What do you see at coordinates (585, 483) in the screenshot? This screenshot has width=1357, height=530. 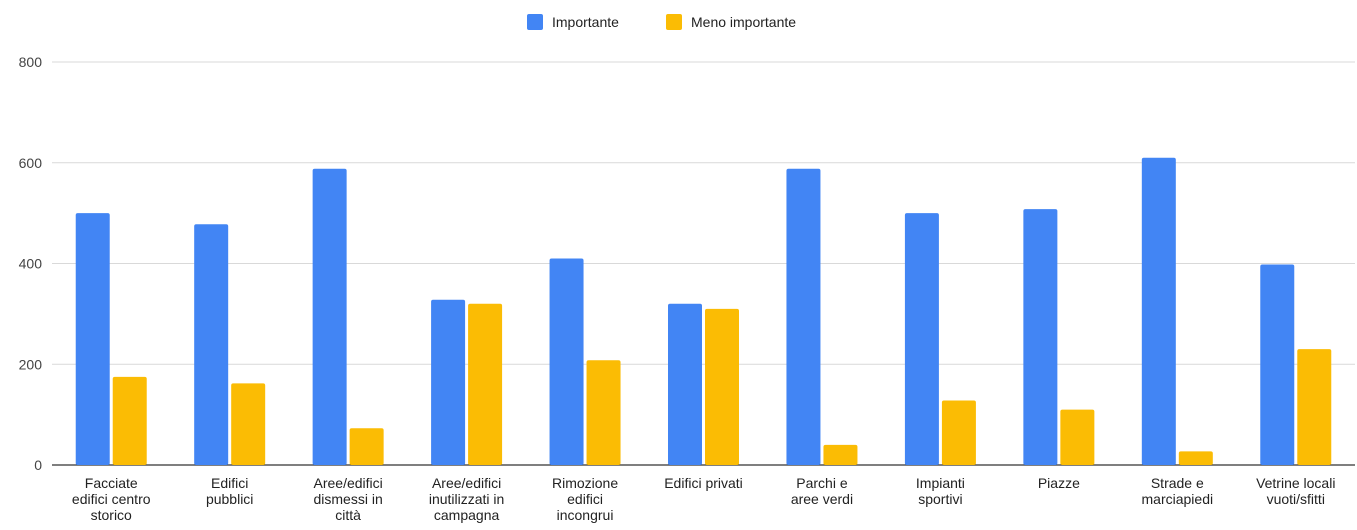 I see `x-category-label-line: Rimozione` at bounding box center [585, 483].